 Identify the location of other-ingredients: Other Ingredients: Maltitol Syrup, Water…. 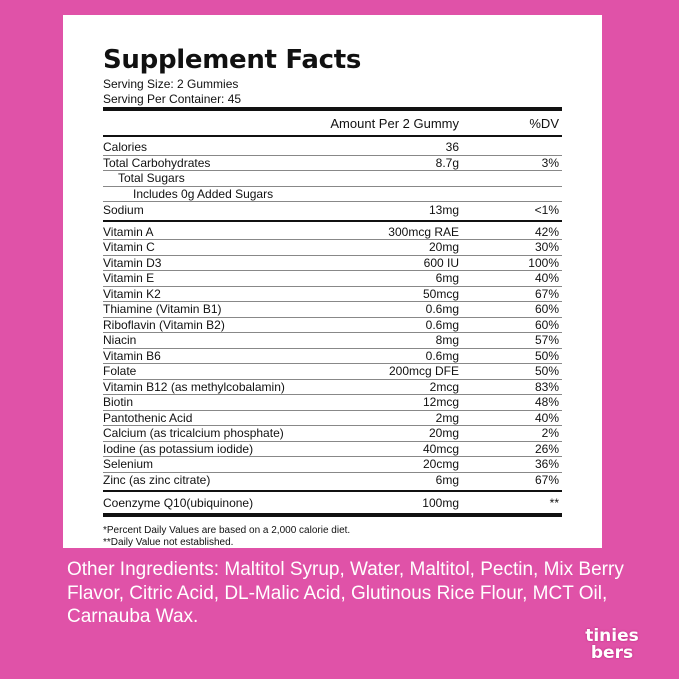
(345, 593).